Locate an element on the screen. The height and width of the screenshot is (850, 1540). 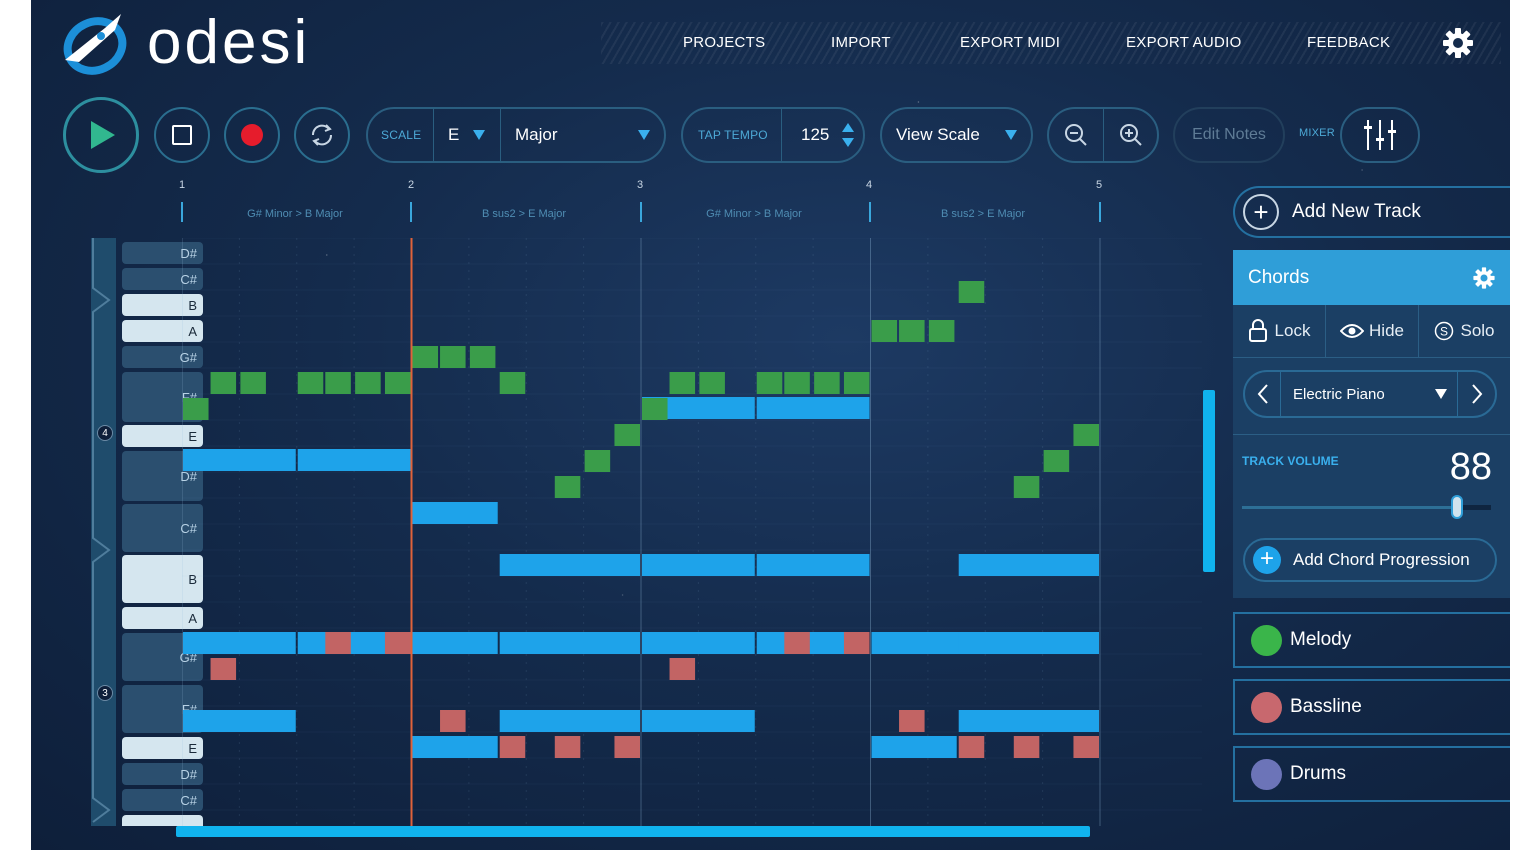
track-settings-gear-icon is located at coordinates (1484, 278).